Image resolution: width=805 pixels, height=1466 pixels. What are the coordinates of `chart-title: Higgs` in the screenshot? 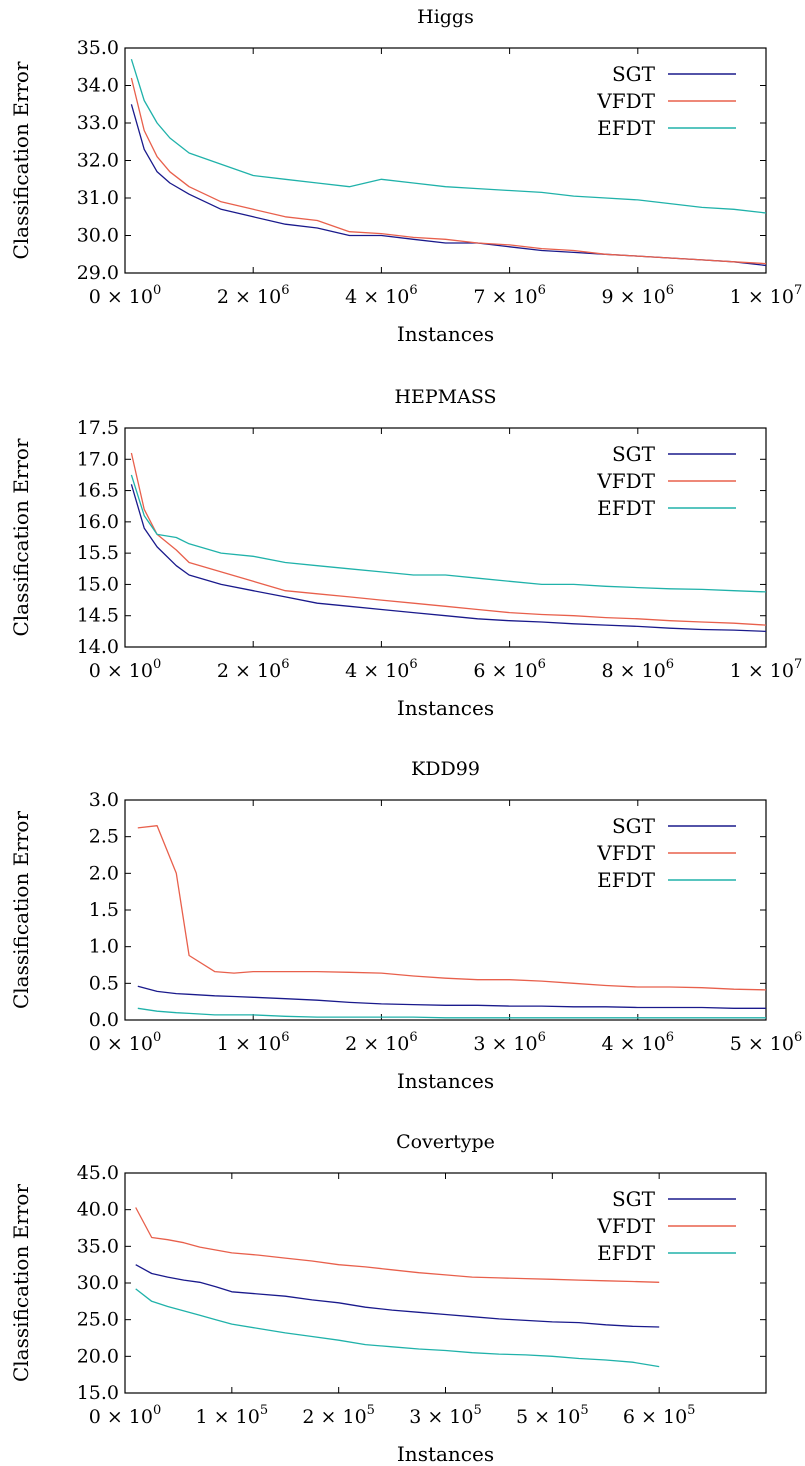 It's located at (445, 17).